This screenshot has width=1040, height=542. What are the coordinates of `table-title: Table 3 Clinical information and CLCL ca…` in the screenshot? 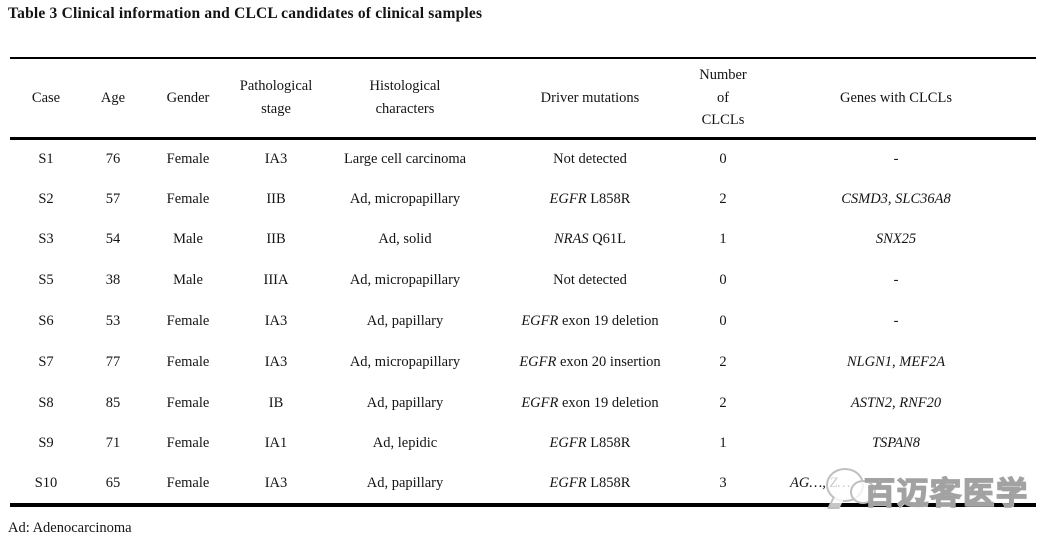 It's located at (245, 13).